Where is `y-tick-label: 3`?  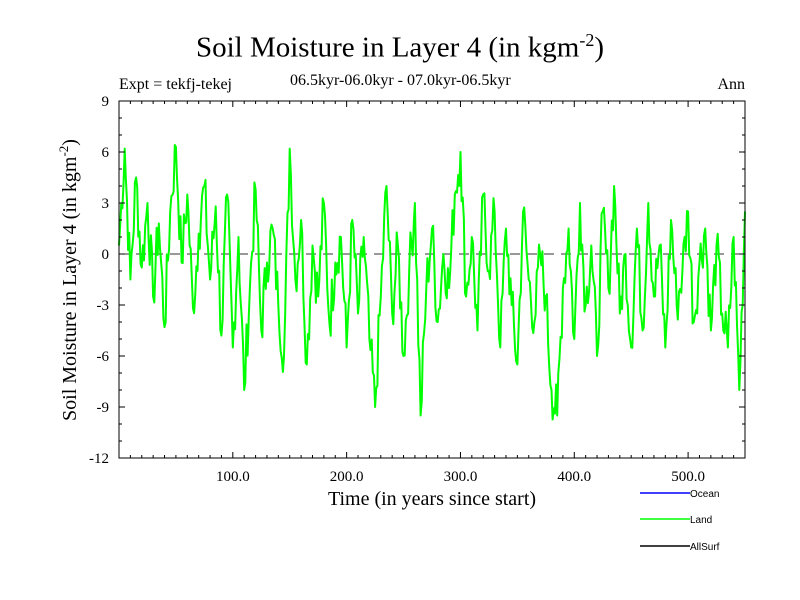
y-tick-label: 3 is located at coordinates (106, 204).